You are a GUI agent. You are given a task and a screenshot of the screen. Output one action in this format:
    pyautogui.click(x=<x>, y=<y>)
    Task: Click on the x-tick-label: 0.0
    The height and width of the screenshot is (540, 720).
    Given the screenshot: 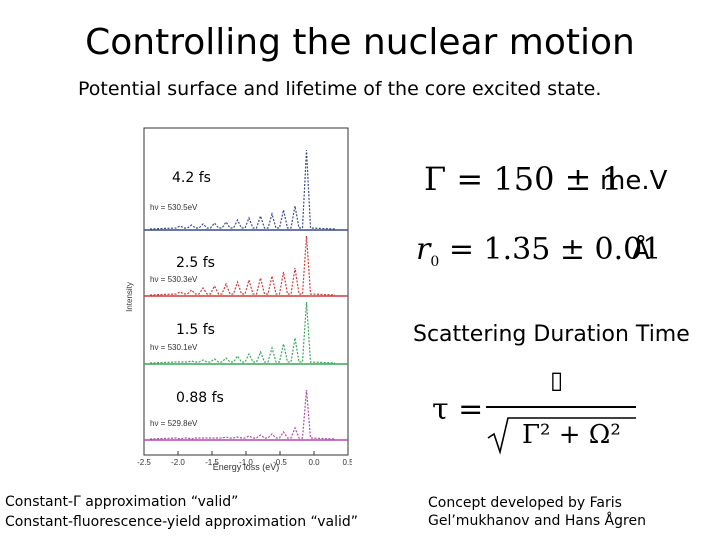 What is the action you would take?
    pyautogui.click(x=314, y=462)
    